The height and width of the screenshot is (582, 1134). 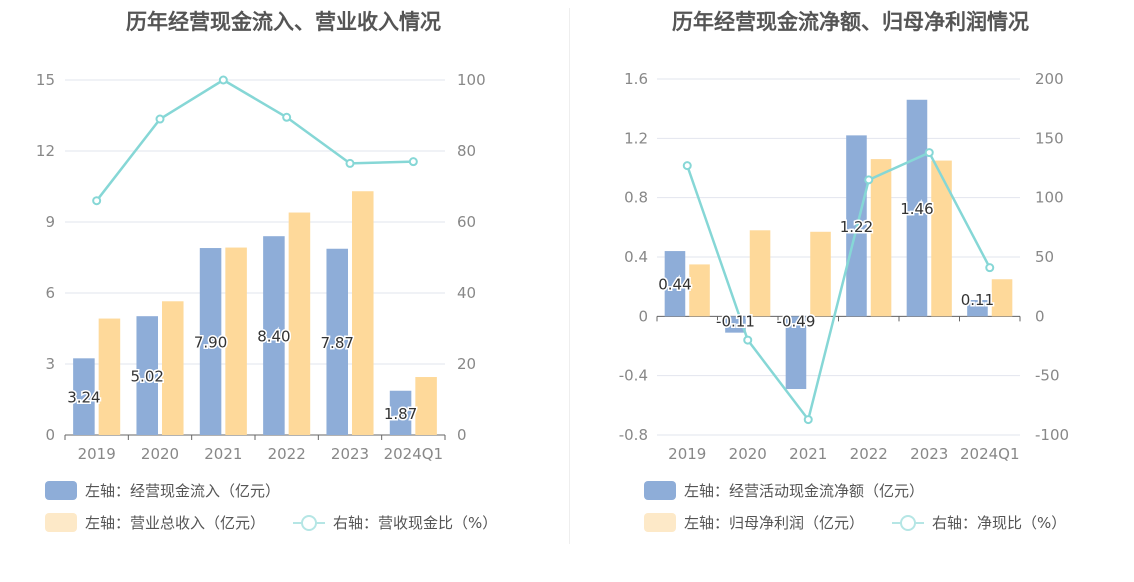 What do you see at coordinates (466, 364) in the screenshot?
I see `y-right-tick-label: 20` at bounding box center [466, 364].